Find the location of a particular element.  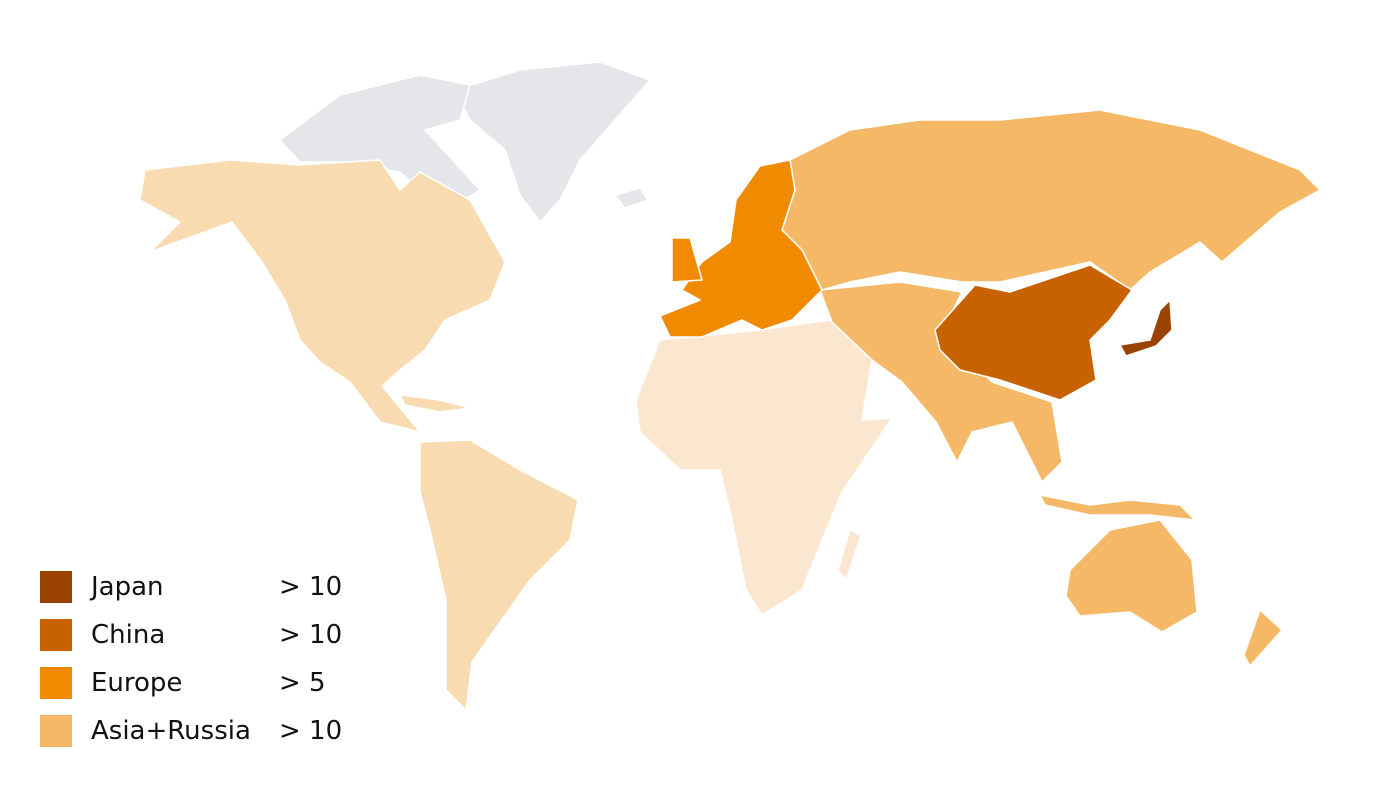

region-europe is located at coordinates (741, 248).